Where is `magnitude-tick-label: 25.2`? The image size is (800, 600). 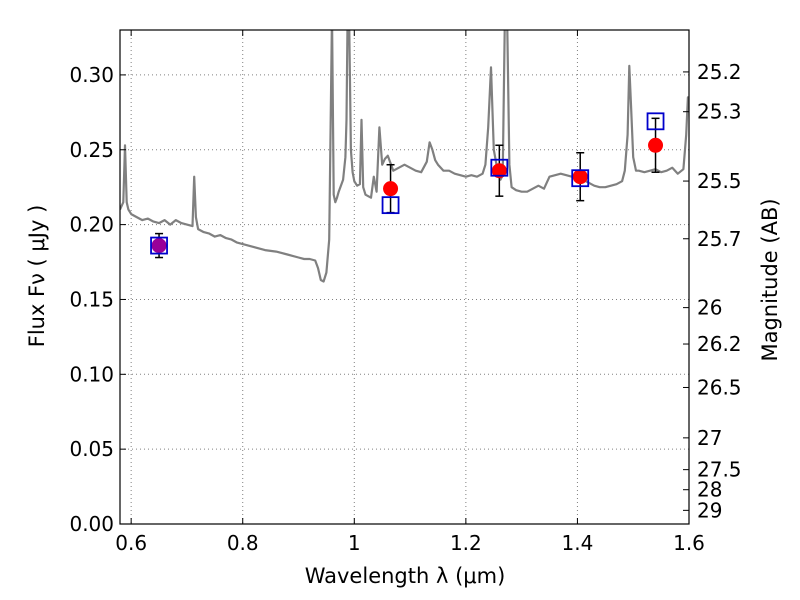
magnitude-tick-label: 25.2 is located at coordinates (719, 72).